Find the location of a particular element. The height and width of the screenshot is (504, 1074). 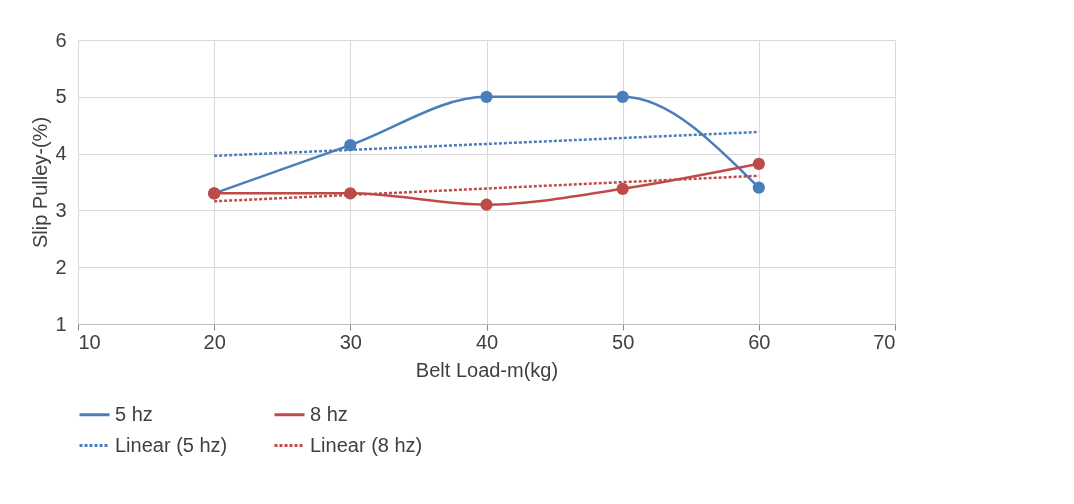

y-axis-title: Slip Pulley-(%) is located at coordinates (40, 182).